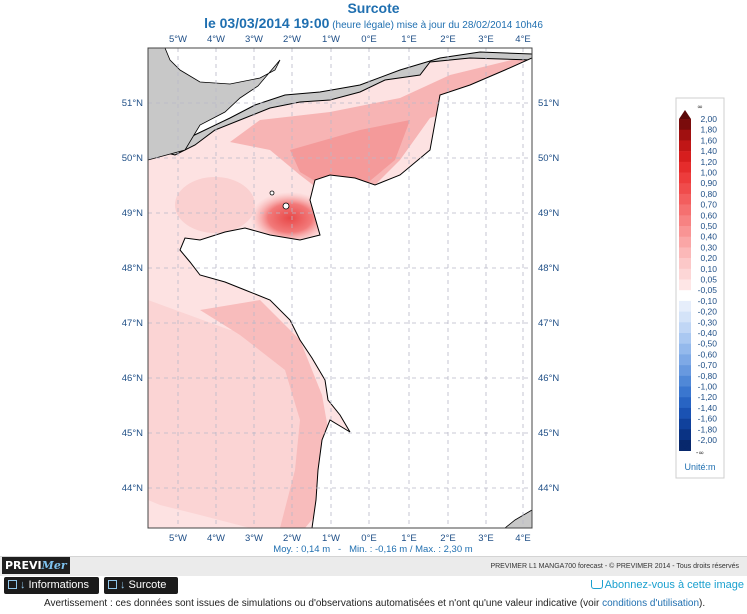 The image size is (747, 614). Describe the element at coordinates (178, 39) in the screenshot. I see `lon-label-top: 5°W` at that location.